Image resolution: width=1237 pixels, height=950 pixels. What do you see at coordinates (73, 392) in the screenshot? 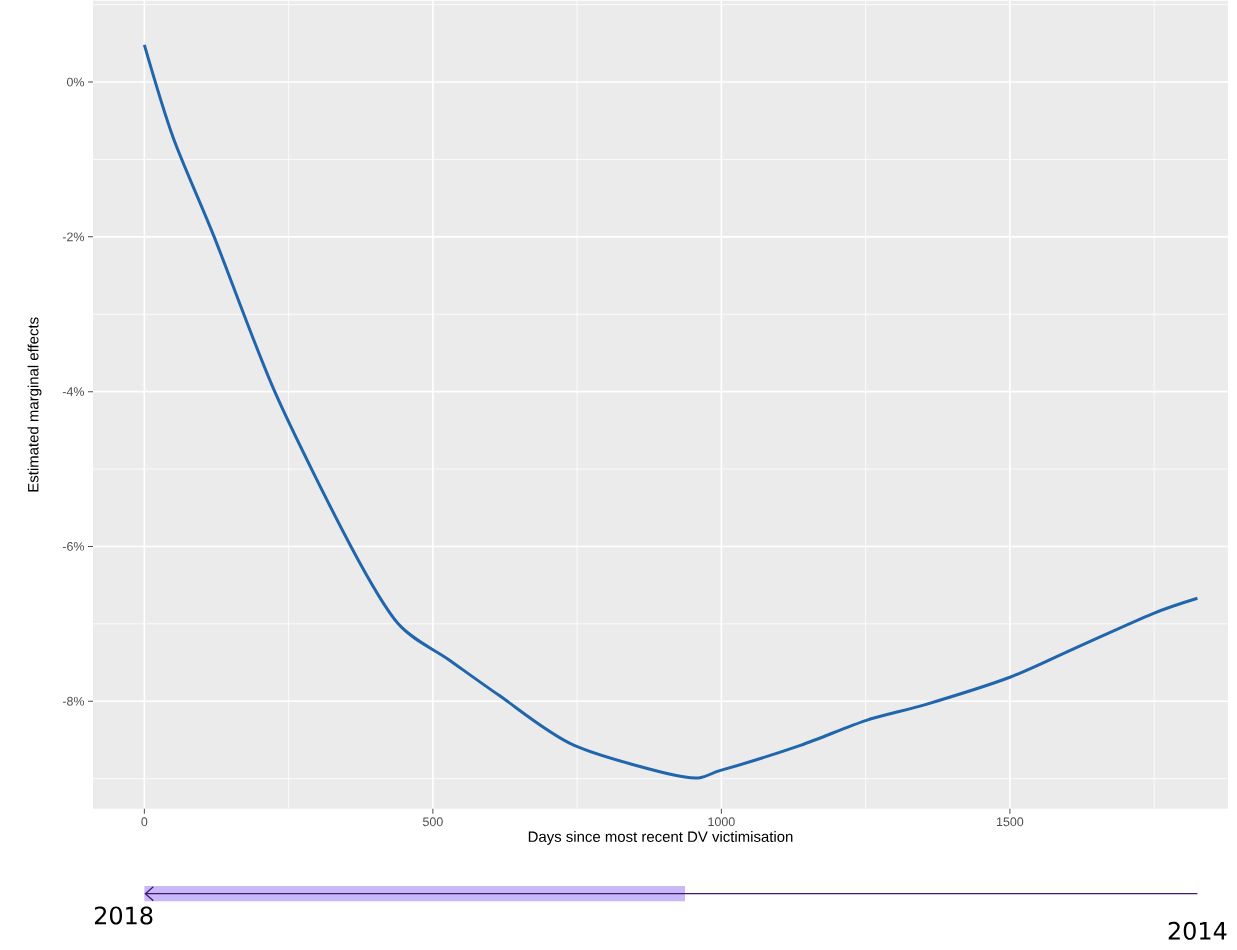
I see `y-tick-label: -4%` at bounding box center [73, 392].